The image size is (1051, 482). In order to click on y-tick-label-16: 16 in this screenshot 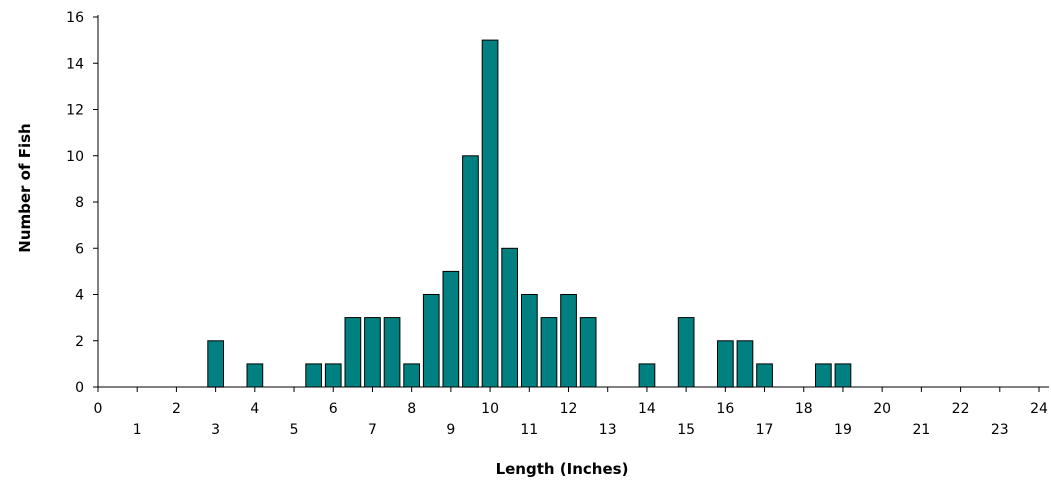, I will do `click(75, 18)`.